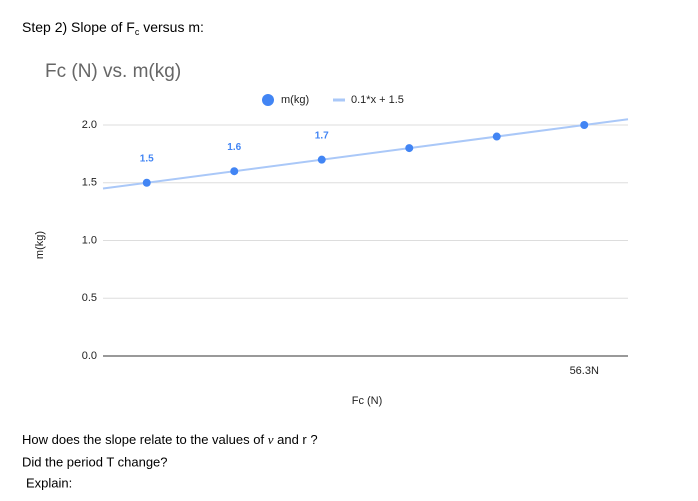 The image size is (698, 501). Describe the element at coordinates (295, 100) in the screenshot. I see `legend-label: m(kg)` at that location.